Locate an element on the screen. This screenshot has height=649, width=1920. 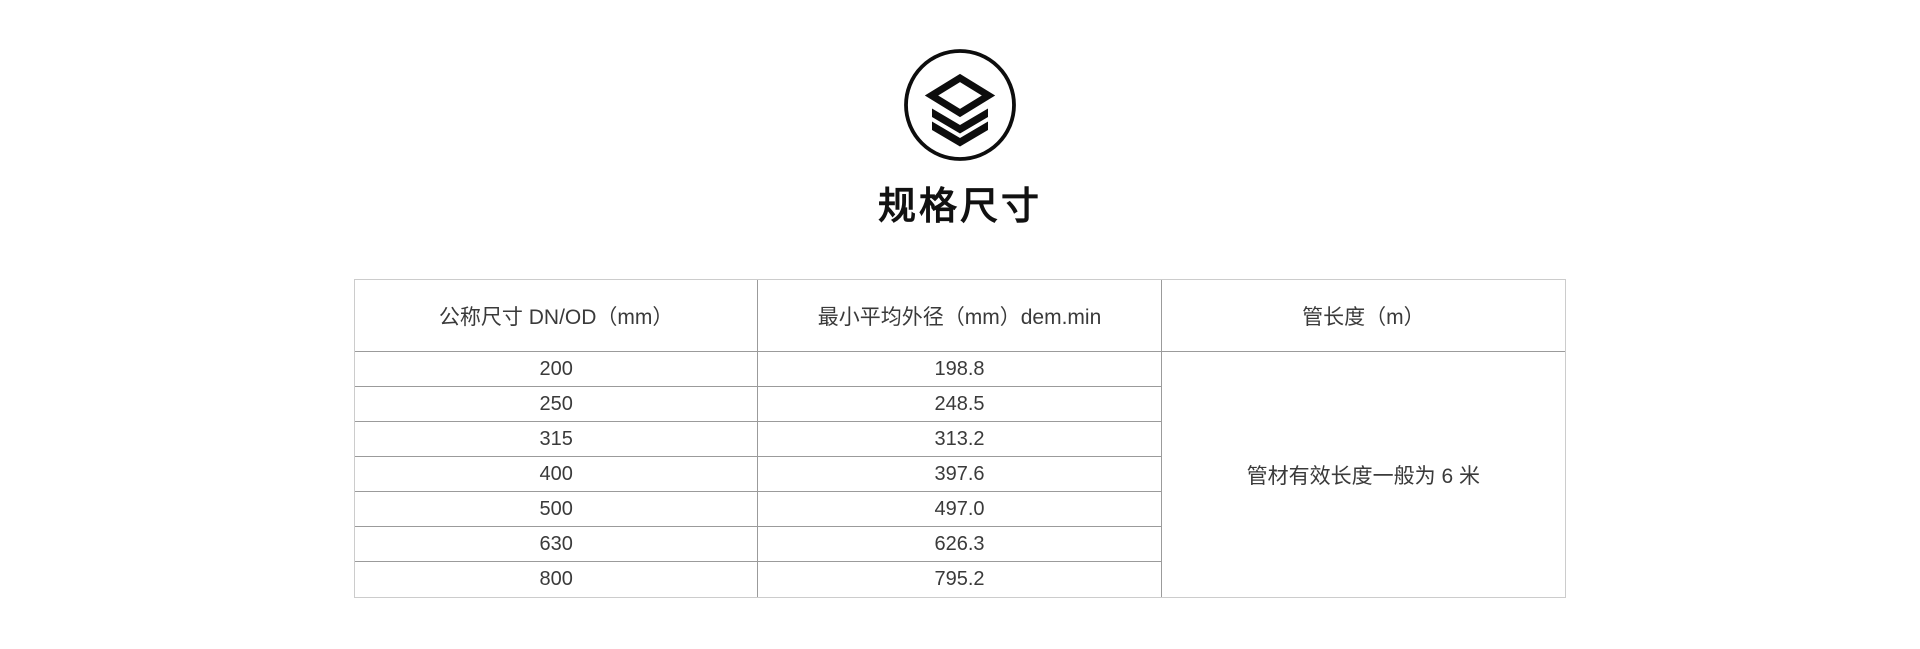
table-header-row: 公称尺寸 DN/OD（mm） 最小平均外径（mm）dem.min 管长度（m） is located at coordinates (960, 316).